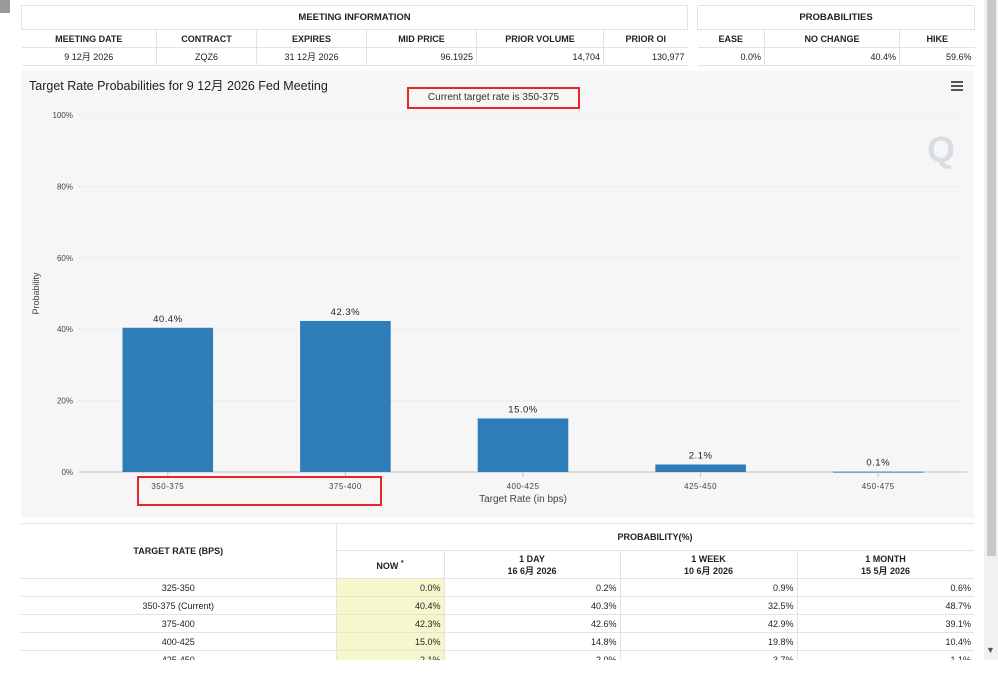 This screenshot has height=675, width=998. I want to click on table-row: 350-375 (Current) 40.4% 40.3% 32.5% 48.7%, so click(497, 605).